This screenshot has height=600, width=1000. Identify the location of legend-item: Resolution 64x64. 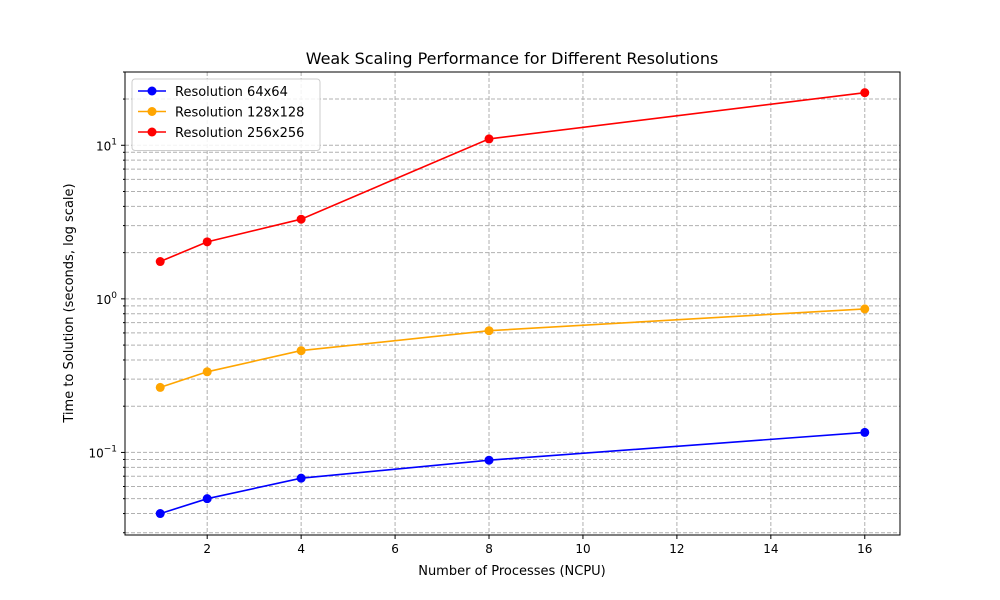
(213, 92).